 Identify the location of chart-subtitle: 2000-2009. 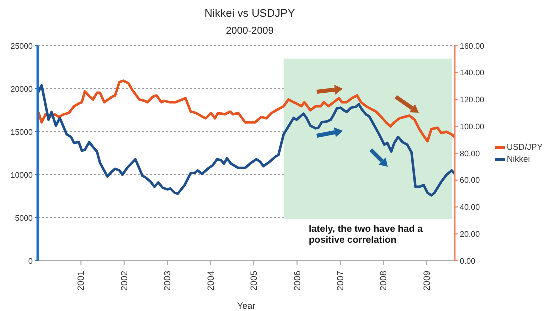
(250, 31).